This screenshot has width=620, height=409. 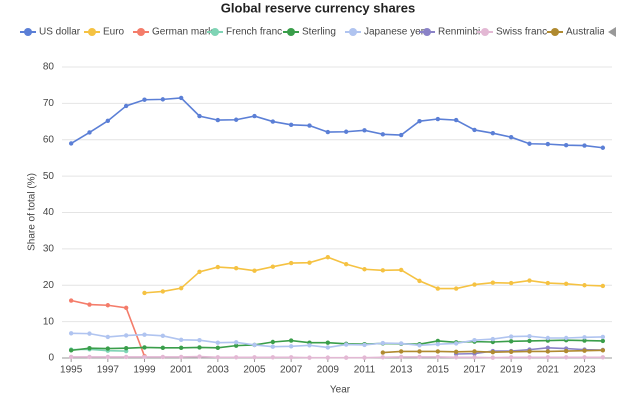 What do you see at coordinates (49, 249) in the screenshot?
I see `y-tick-label: 30` at bounding box center [49, 249].